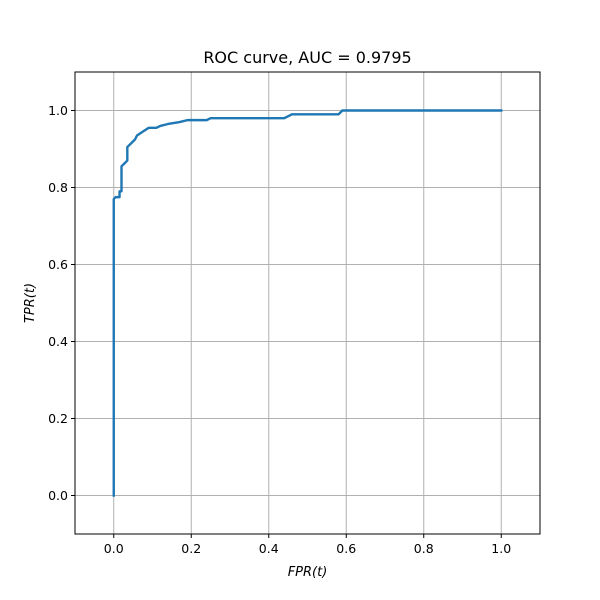 This screenshot has width=600, height=600. I want to click on y-tick-label: 0.8, so click(58, 187).